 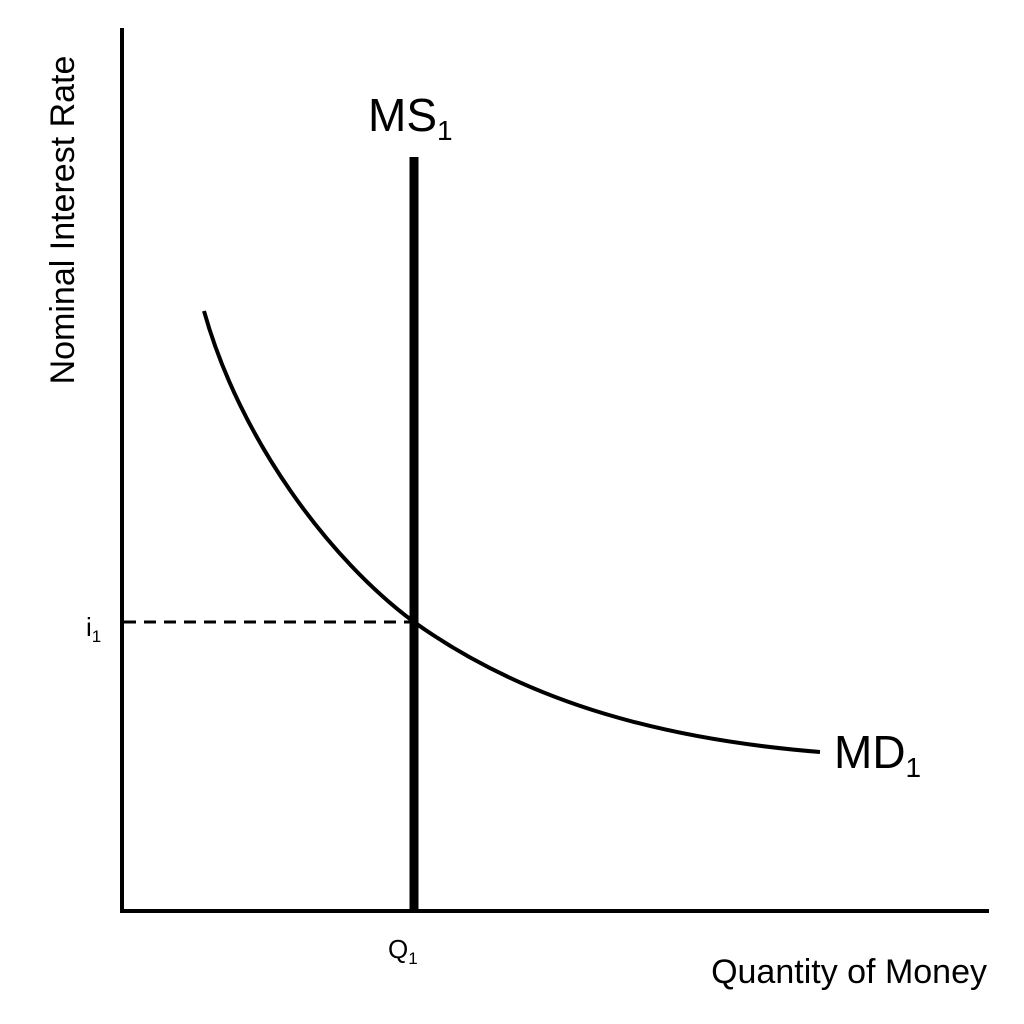 What do you see at coordinates (96, 636) in the screenshot?
I see `equilibrium-rate-label-subscript: 1` at bounding box center [96, 636].